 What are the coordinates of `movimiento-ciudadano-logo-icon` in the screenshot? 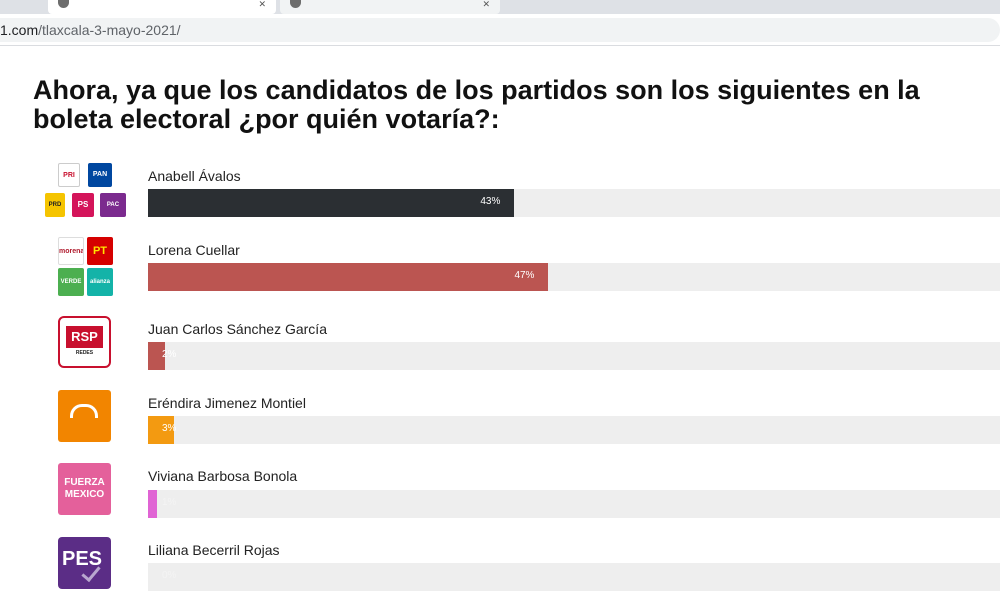 It's located at (84, 416).